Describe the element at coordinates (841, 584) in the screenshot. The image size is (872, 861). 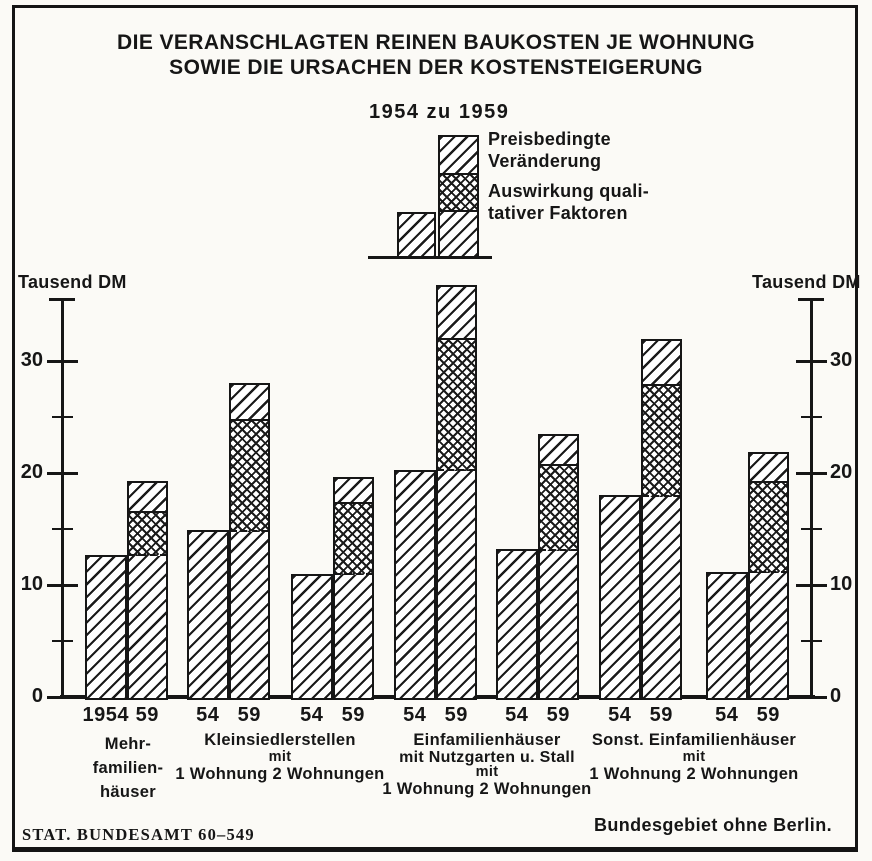
I see `y-tick-label-right: 10` at that location.